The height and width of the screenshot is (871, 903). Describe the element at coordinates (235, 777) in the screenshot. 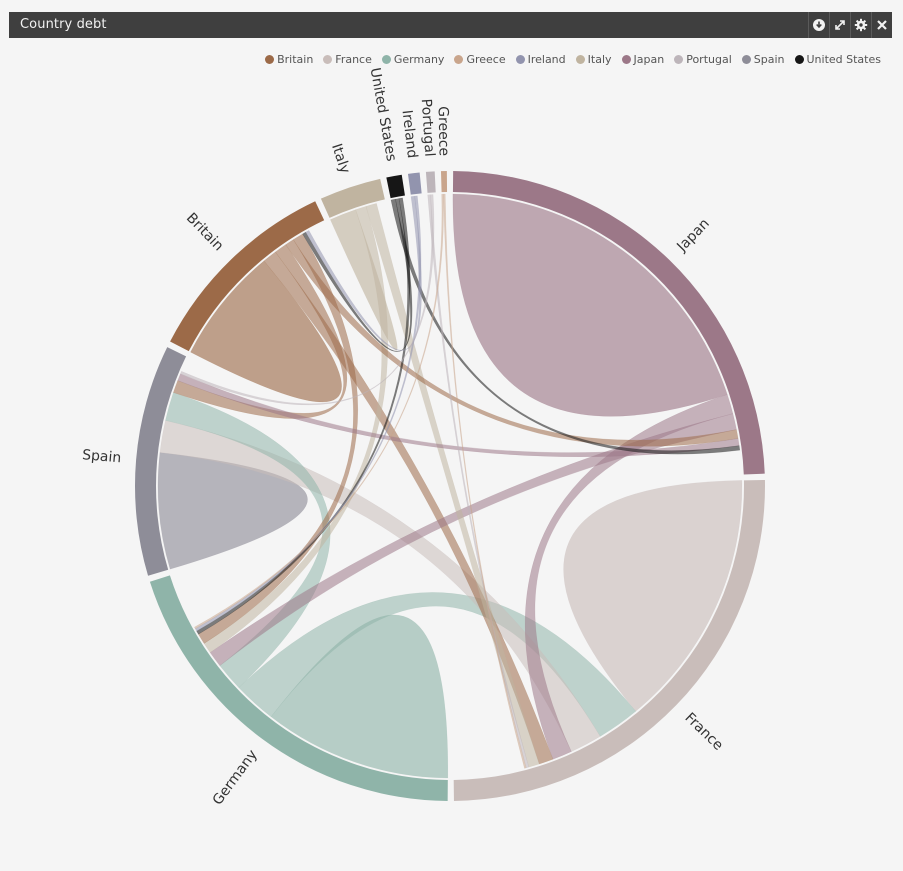

I see `group-label-germany: Germany` at that location.